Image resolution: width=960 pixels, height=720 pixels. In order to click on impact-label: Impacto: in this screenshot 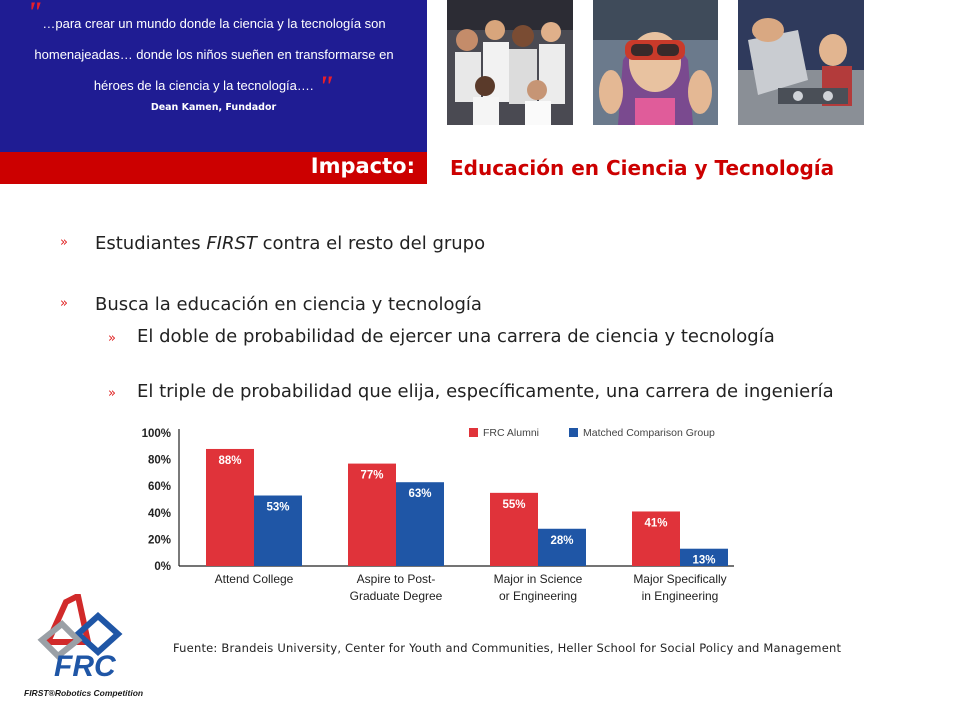, I will do `click(362, 166)`.